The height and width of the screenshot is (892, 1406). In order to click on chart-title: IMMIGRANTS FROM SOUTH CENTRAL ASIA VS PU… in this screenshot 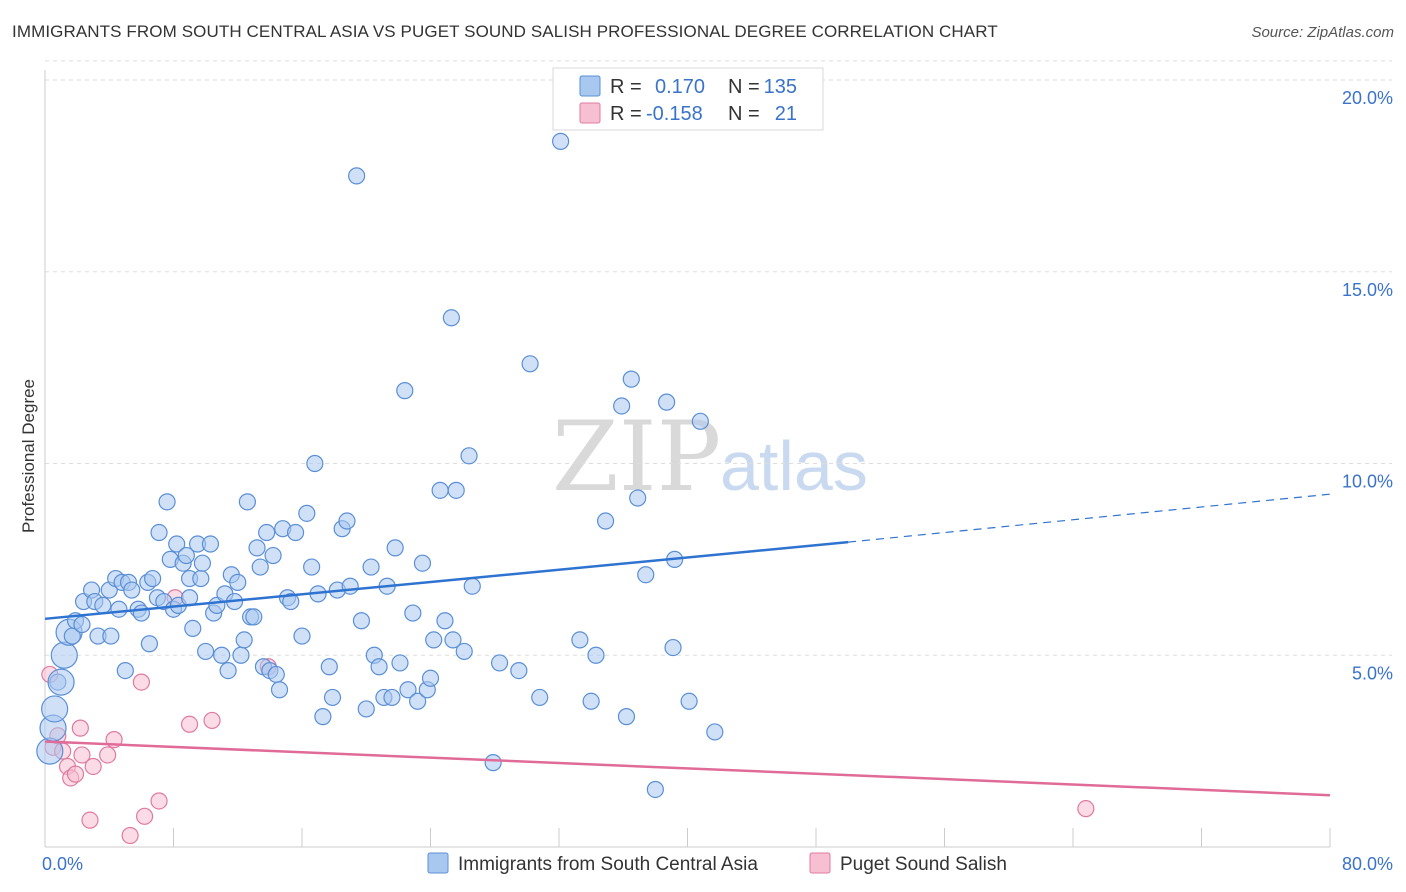, I will do `click(505, 31)`.